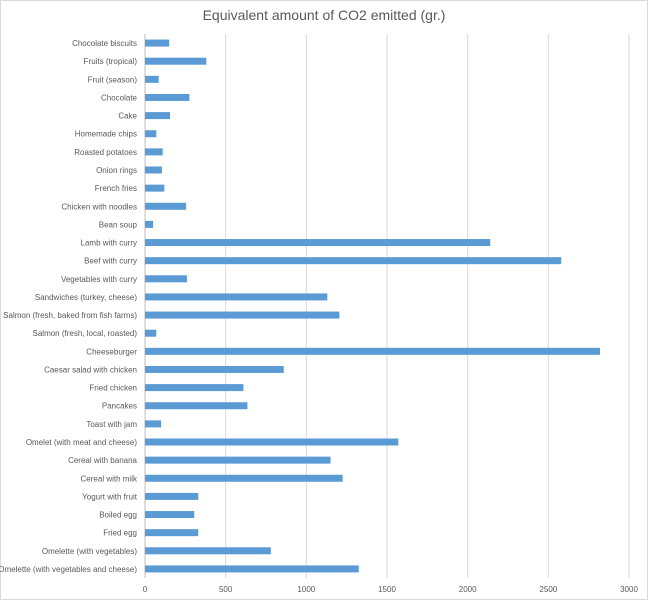 This screenshot has width=648, height=600. I want to click on category-label: Beef with curry, so click(110, 261).